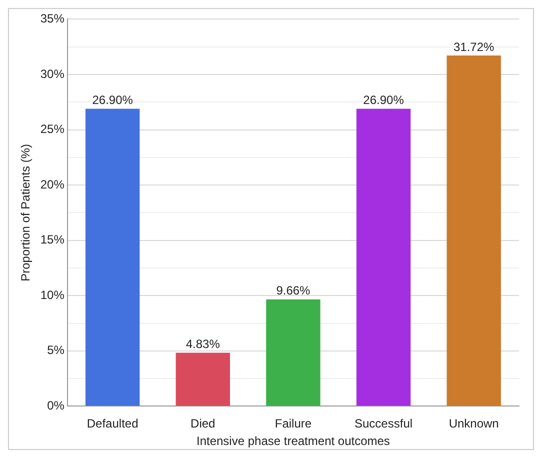 The height and width of the screenshot is (465, 542). What do you see at coordinates (52, 295) in the screenshot?
I see `y-tick-label: 10%` at bounding box center [52, 295].